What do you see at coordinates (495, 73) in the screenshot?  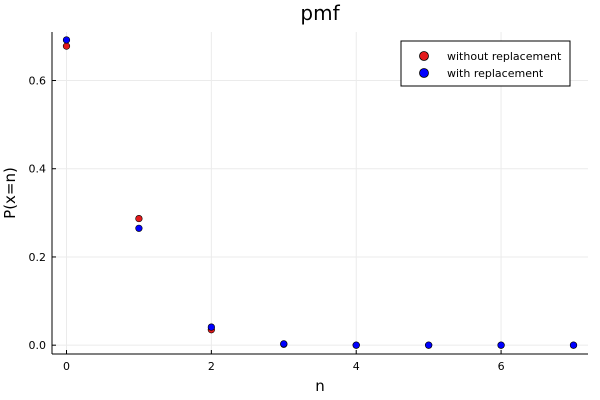 I see `legend-label-with-replacement: with replacement` at bounding box center [495, 73].